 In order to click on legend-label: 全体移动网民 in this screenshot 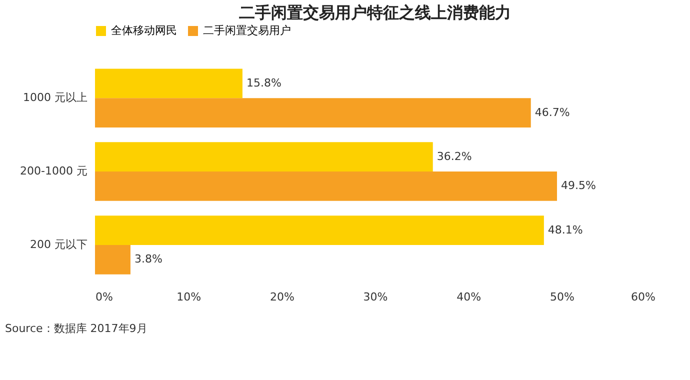, I will do `click(144, 30)`.